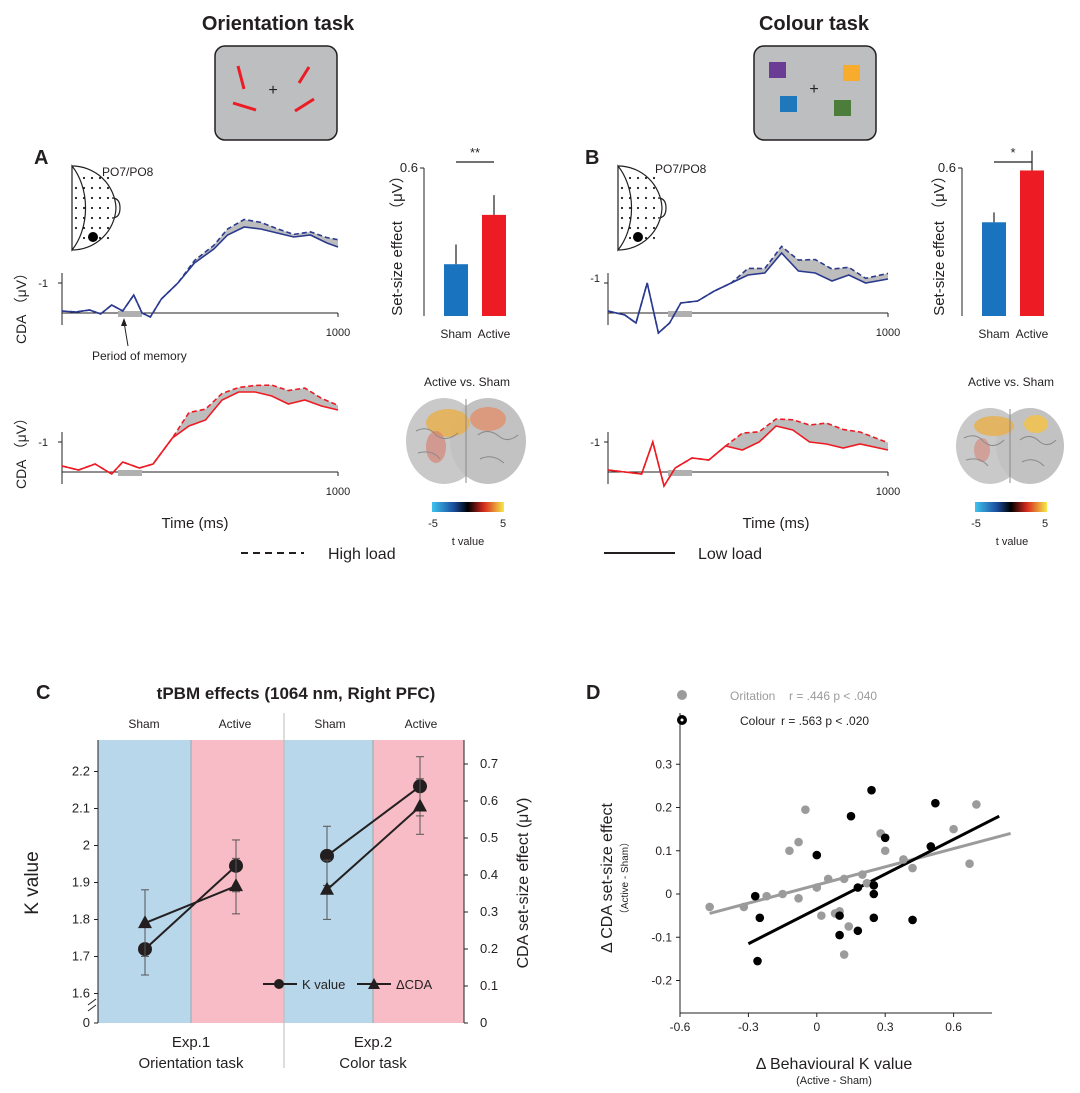 The image size is (1080, 1093). What do you see at coordinates (81, 919) in the screenshot?
I see `left-tick-label: 1.8` at bounding box center [81, 919].